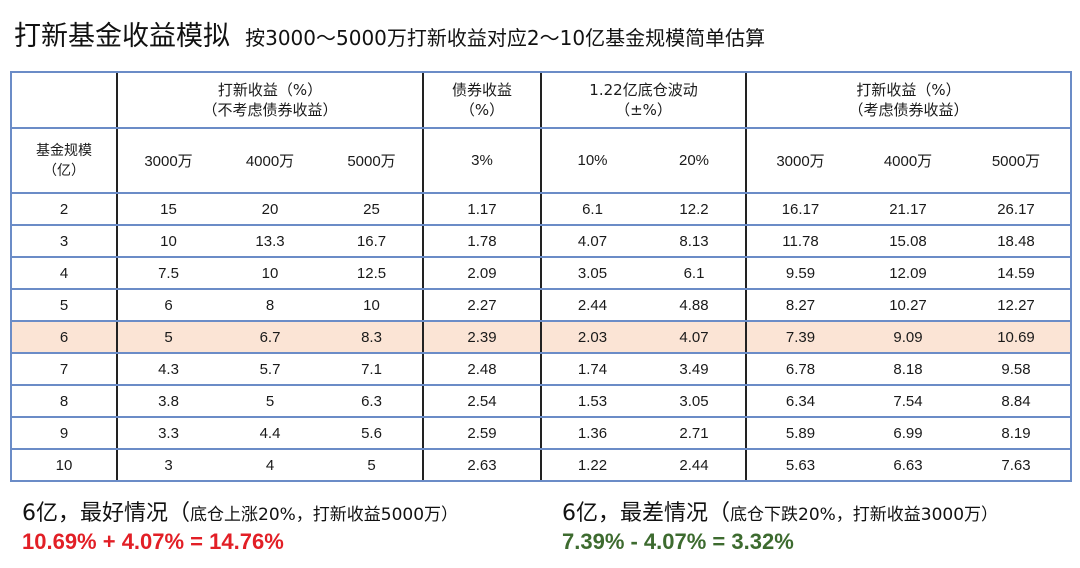 This screenshot has height=568, width=1080. Describe the element at coordinates (122, 36) in the screenshot. I see `title-main: 打新基金收益模拟` at that location.